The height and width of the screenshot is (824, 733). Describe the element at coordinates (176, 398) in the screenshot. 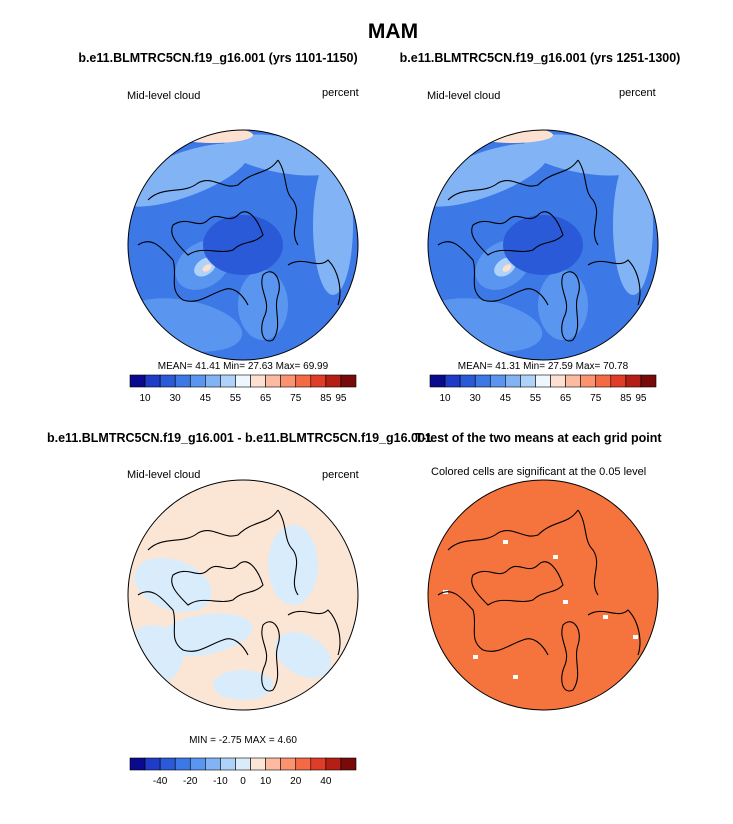

I see `colorbar-label: 30` at that location.